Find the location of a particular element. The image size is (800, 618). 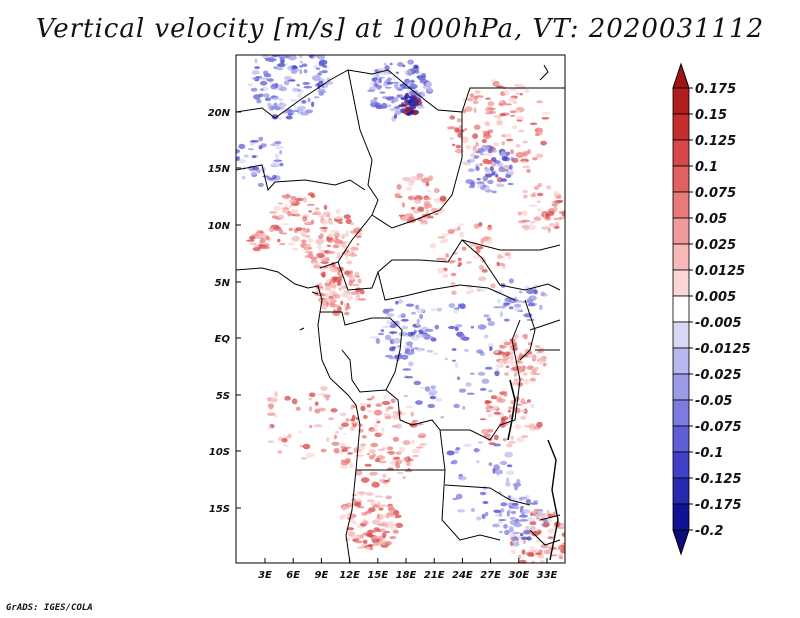

latitude-axis: 20N 15N 10N 5N EQ 5S 10S 15S is located at coordinates (224, 311).